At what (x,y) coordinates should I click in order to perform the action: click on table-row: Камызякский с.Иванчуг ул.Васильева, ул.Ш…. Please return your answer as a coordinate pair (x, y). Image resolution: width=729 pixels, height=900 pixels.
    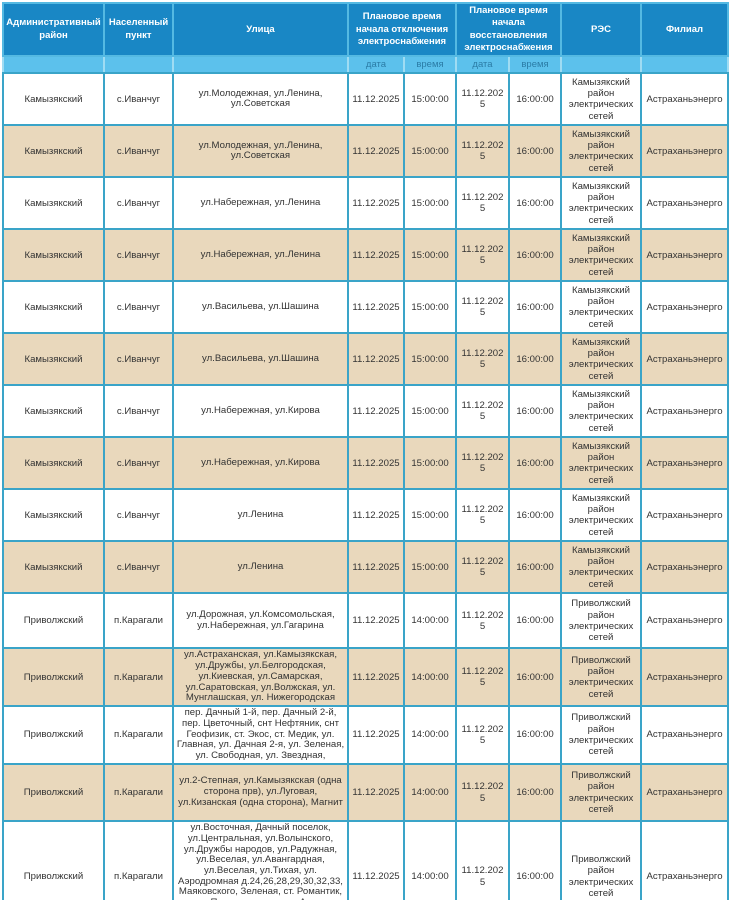
    Looking at the image, I should click on (365, 359).